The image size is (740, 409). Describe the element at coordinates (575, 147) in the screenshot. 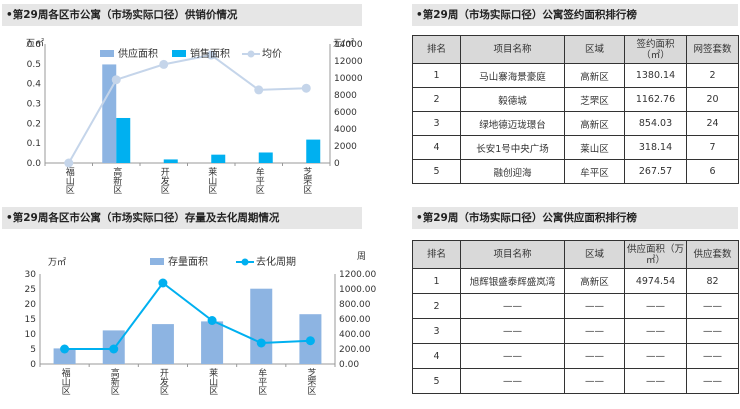

I see `table-row: 4 长安1号中央广场 莱山区 318.14 7` at that location.